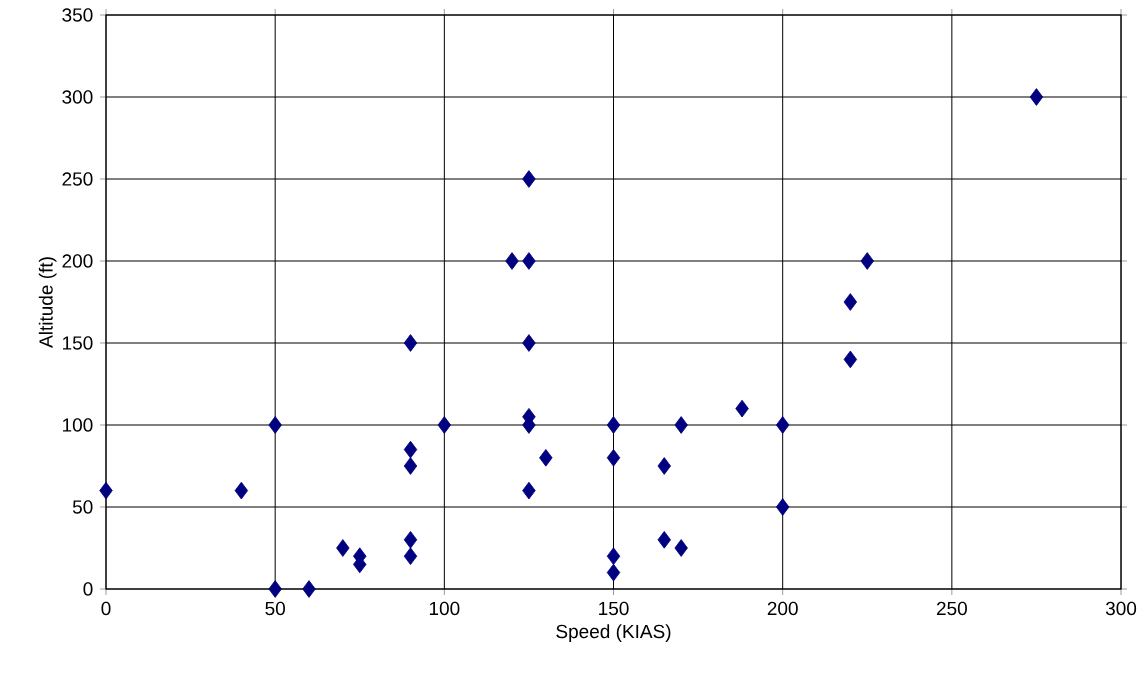 Image resolution: width=1144 pixels, height=680 pixels. Describe the element at coordinates (614, 608) in the screenshot. I see `x-tick-label: 150` at that location.